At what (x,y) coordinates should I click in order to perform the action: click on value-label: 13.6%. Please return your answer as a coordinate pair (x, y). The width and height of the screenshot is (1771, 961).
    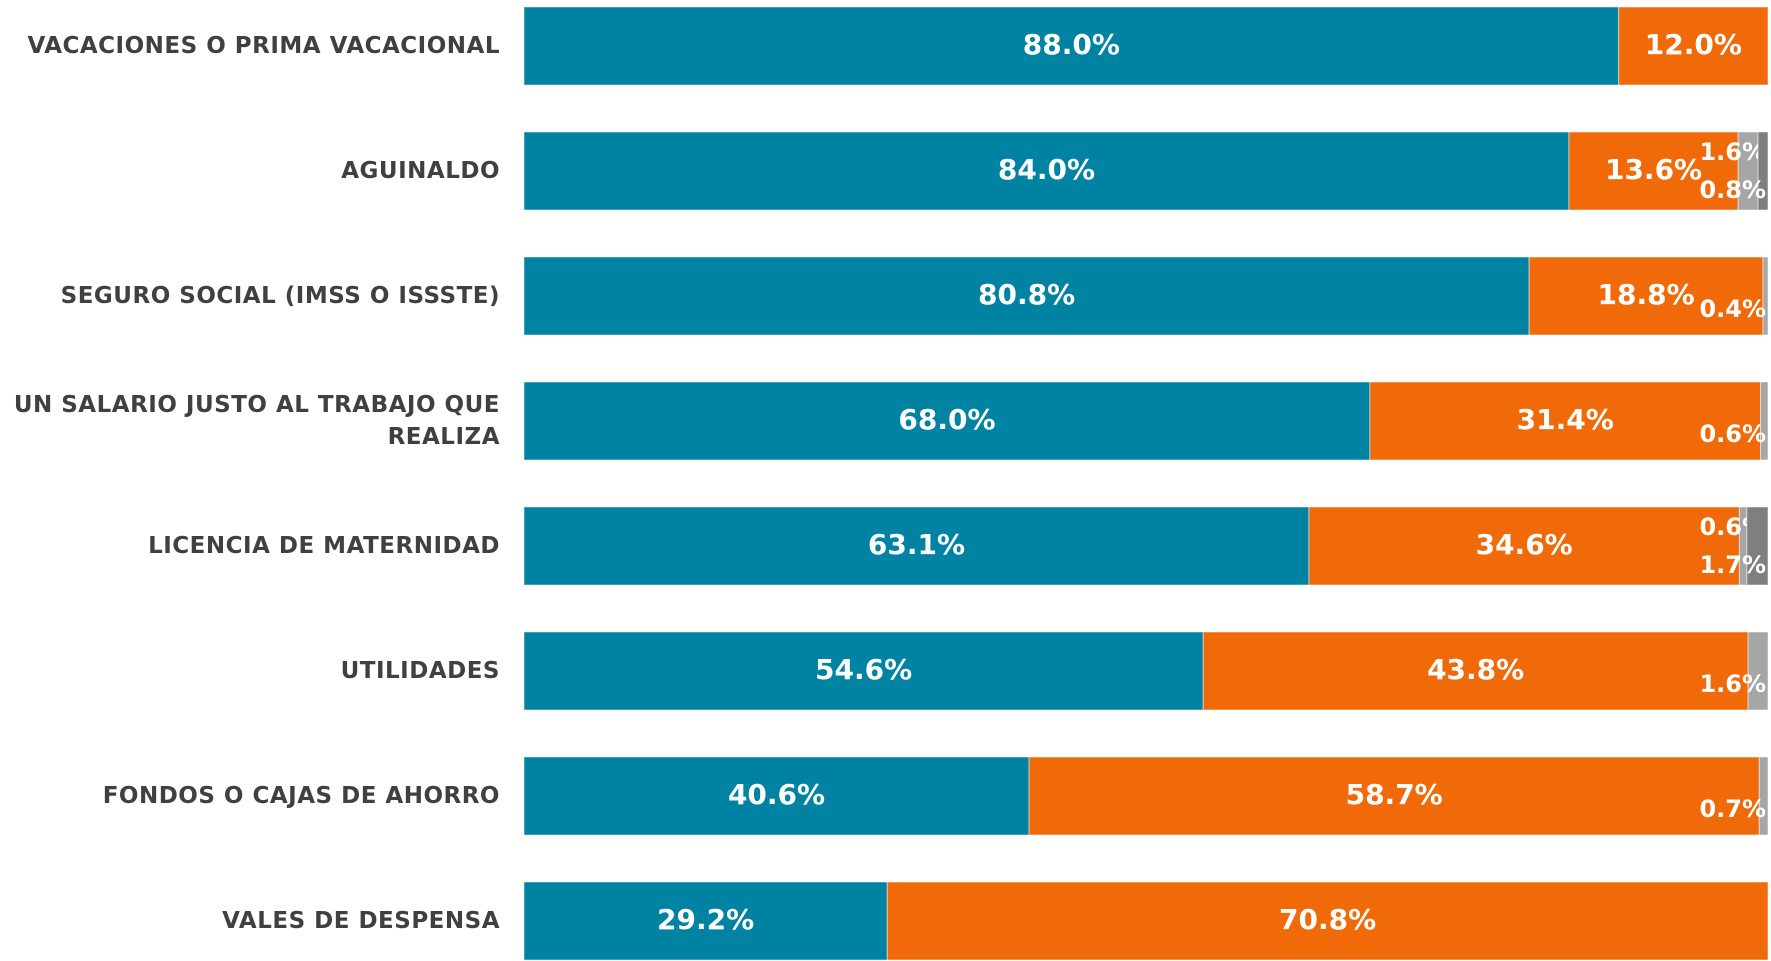
    Looking at the image, I should click on (1653, 169).